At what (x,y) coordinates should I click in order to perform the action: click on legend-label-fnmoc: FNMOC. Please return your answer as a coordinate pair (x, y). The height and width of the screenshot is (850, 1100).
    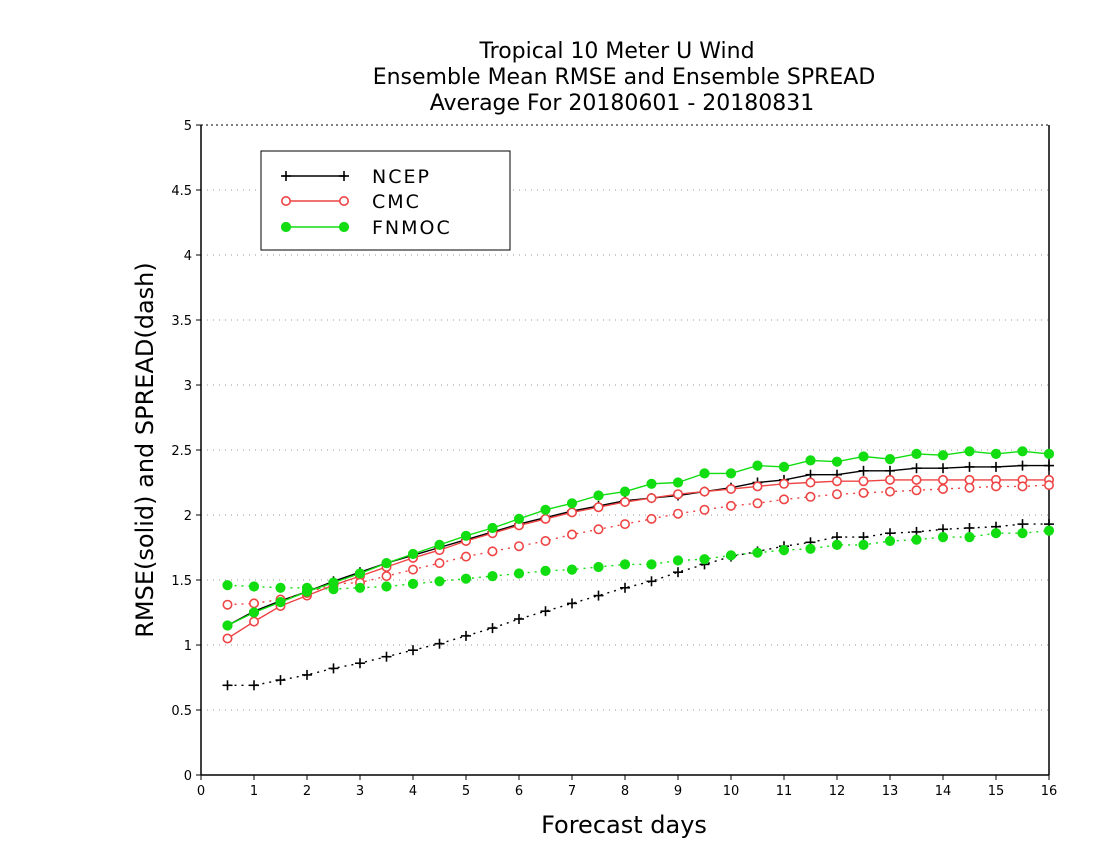
    Looking at the image, I should click on (412, 228).